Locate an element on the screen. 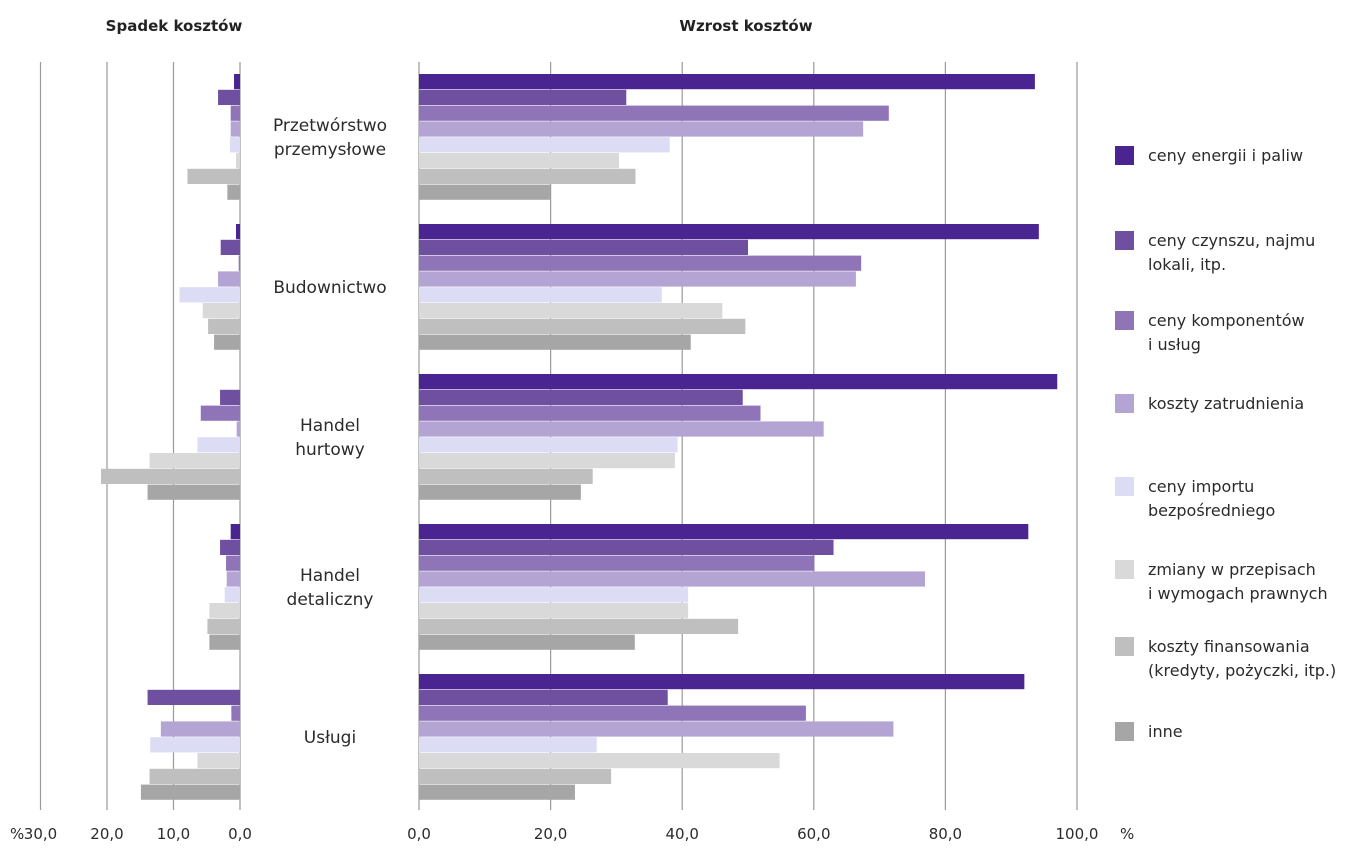 The height and width of the screenshot is (848, 1368). right-tick-labels: 0,0 20,0 40,0 60,0 80,0 100,0 is located at coordinates (752, 834).